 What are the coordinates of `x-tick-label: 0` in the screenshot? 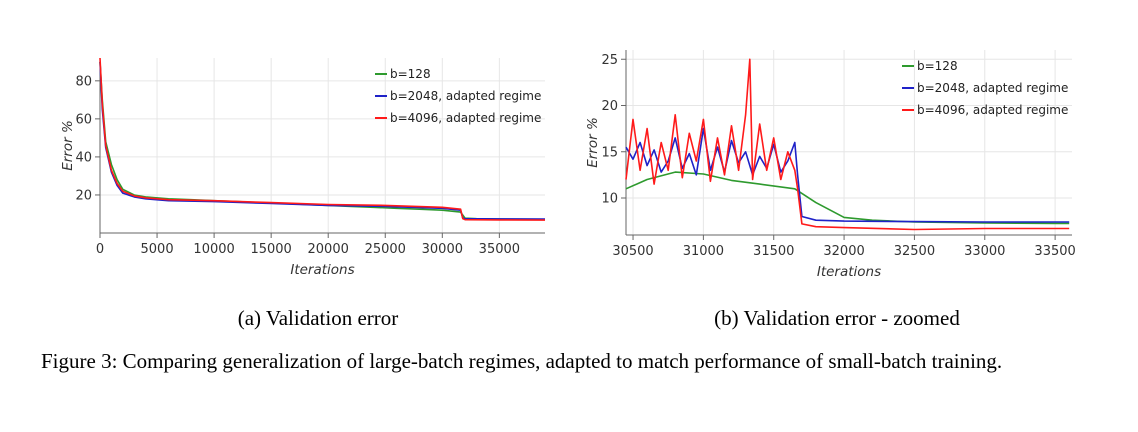 It's located at (100, 249).